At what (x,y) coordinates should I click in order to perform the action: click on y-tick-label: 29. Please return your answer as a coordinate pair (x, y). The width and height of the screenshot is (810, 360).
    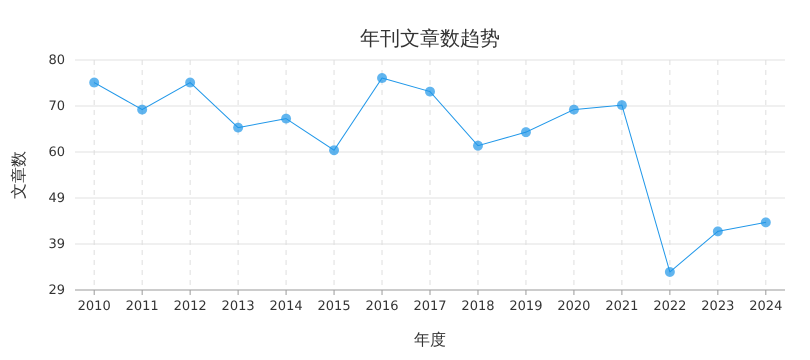
    Looking at the image, I should click on (56, 290).